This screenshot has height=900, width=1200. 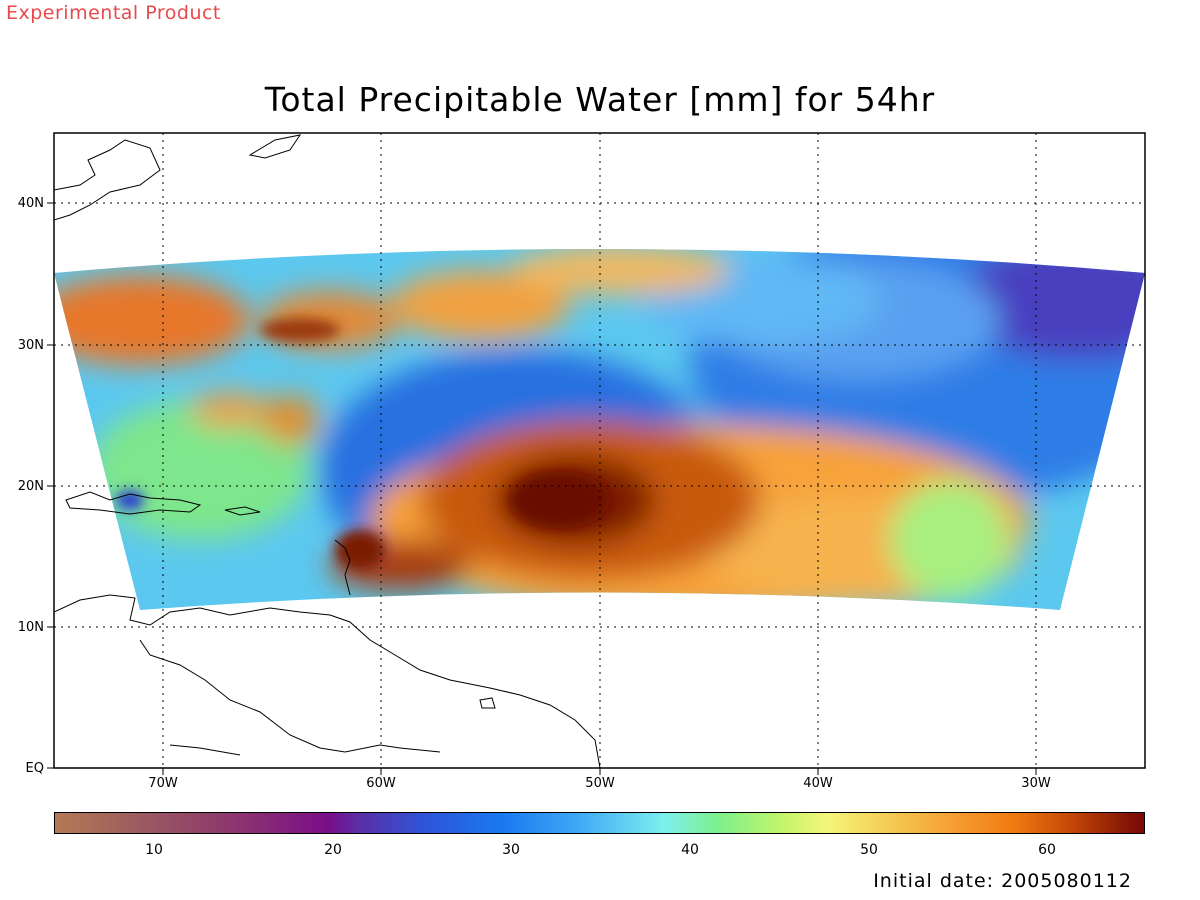 I want to click on lat-label-40n: 40N, so click(x=30, y=203).